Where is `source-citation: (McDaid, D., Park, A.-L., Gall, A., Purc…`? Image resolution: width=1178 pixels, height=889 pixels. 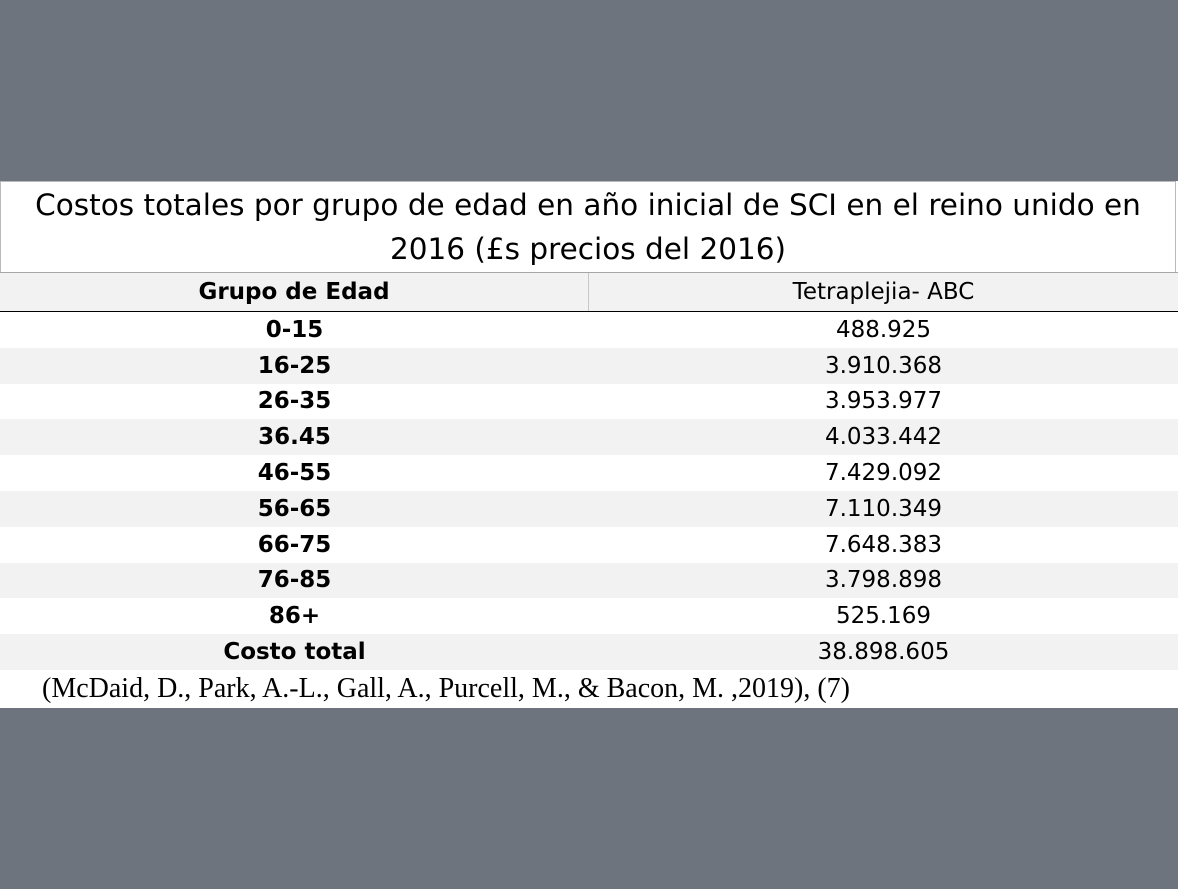
source-citation: (McDaid, D., Park, A.-L., Gall, A., Purc… is located at coordinates (446, 688).